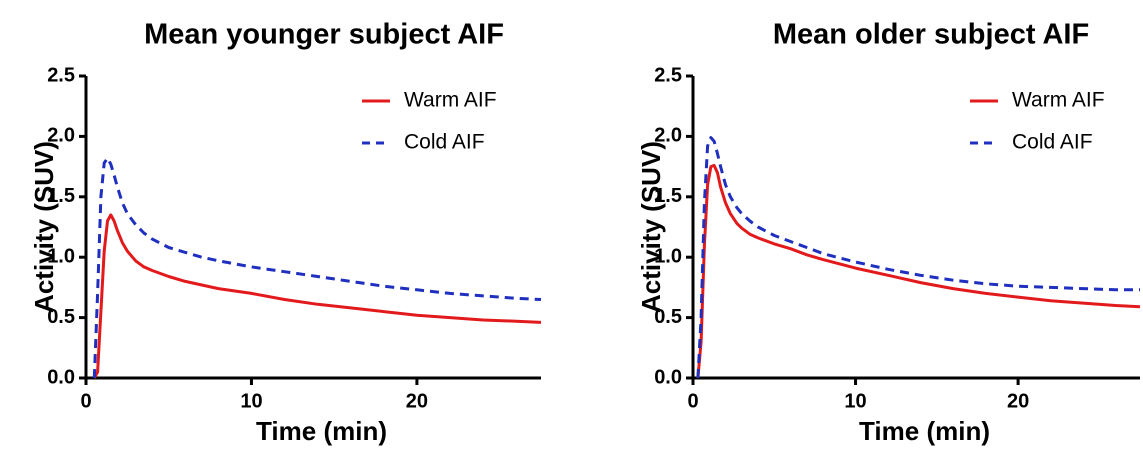 The image size is (1143, 458). Describe the element at coordinates (317, 296) in the screenshot. I see `series-line-warm-aif` at that location.